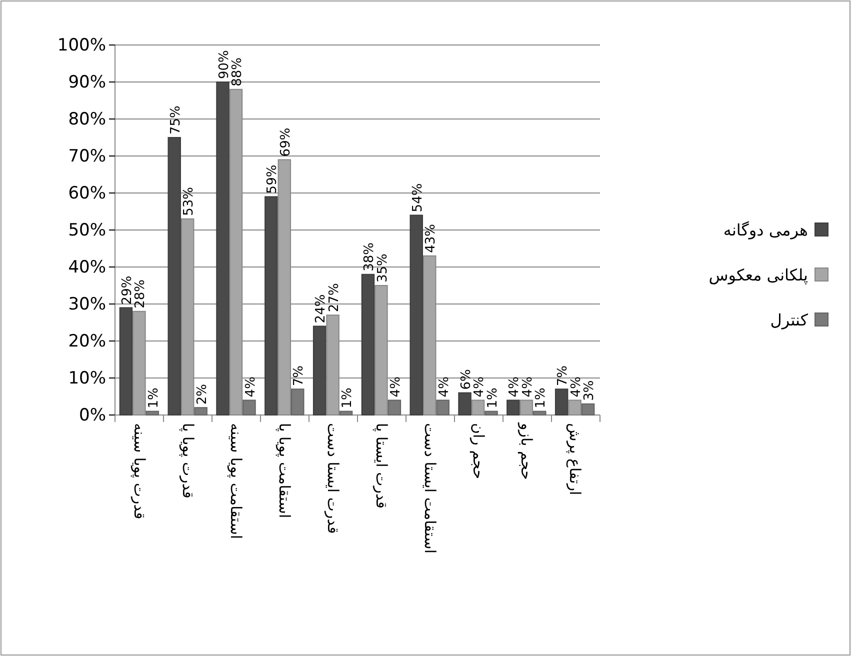  Describe the element at coordinates (334, 297) in the screenshot. I see `data-label: 27%` at that location.